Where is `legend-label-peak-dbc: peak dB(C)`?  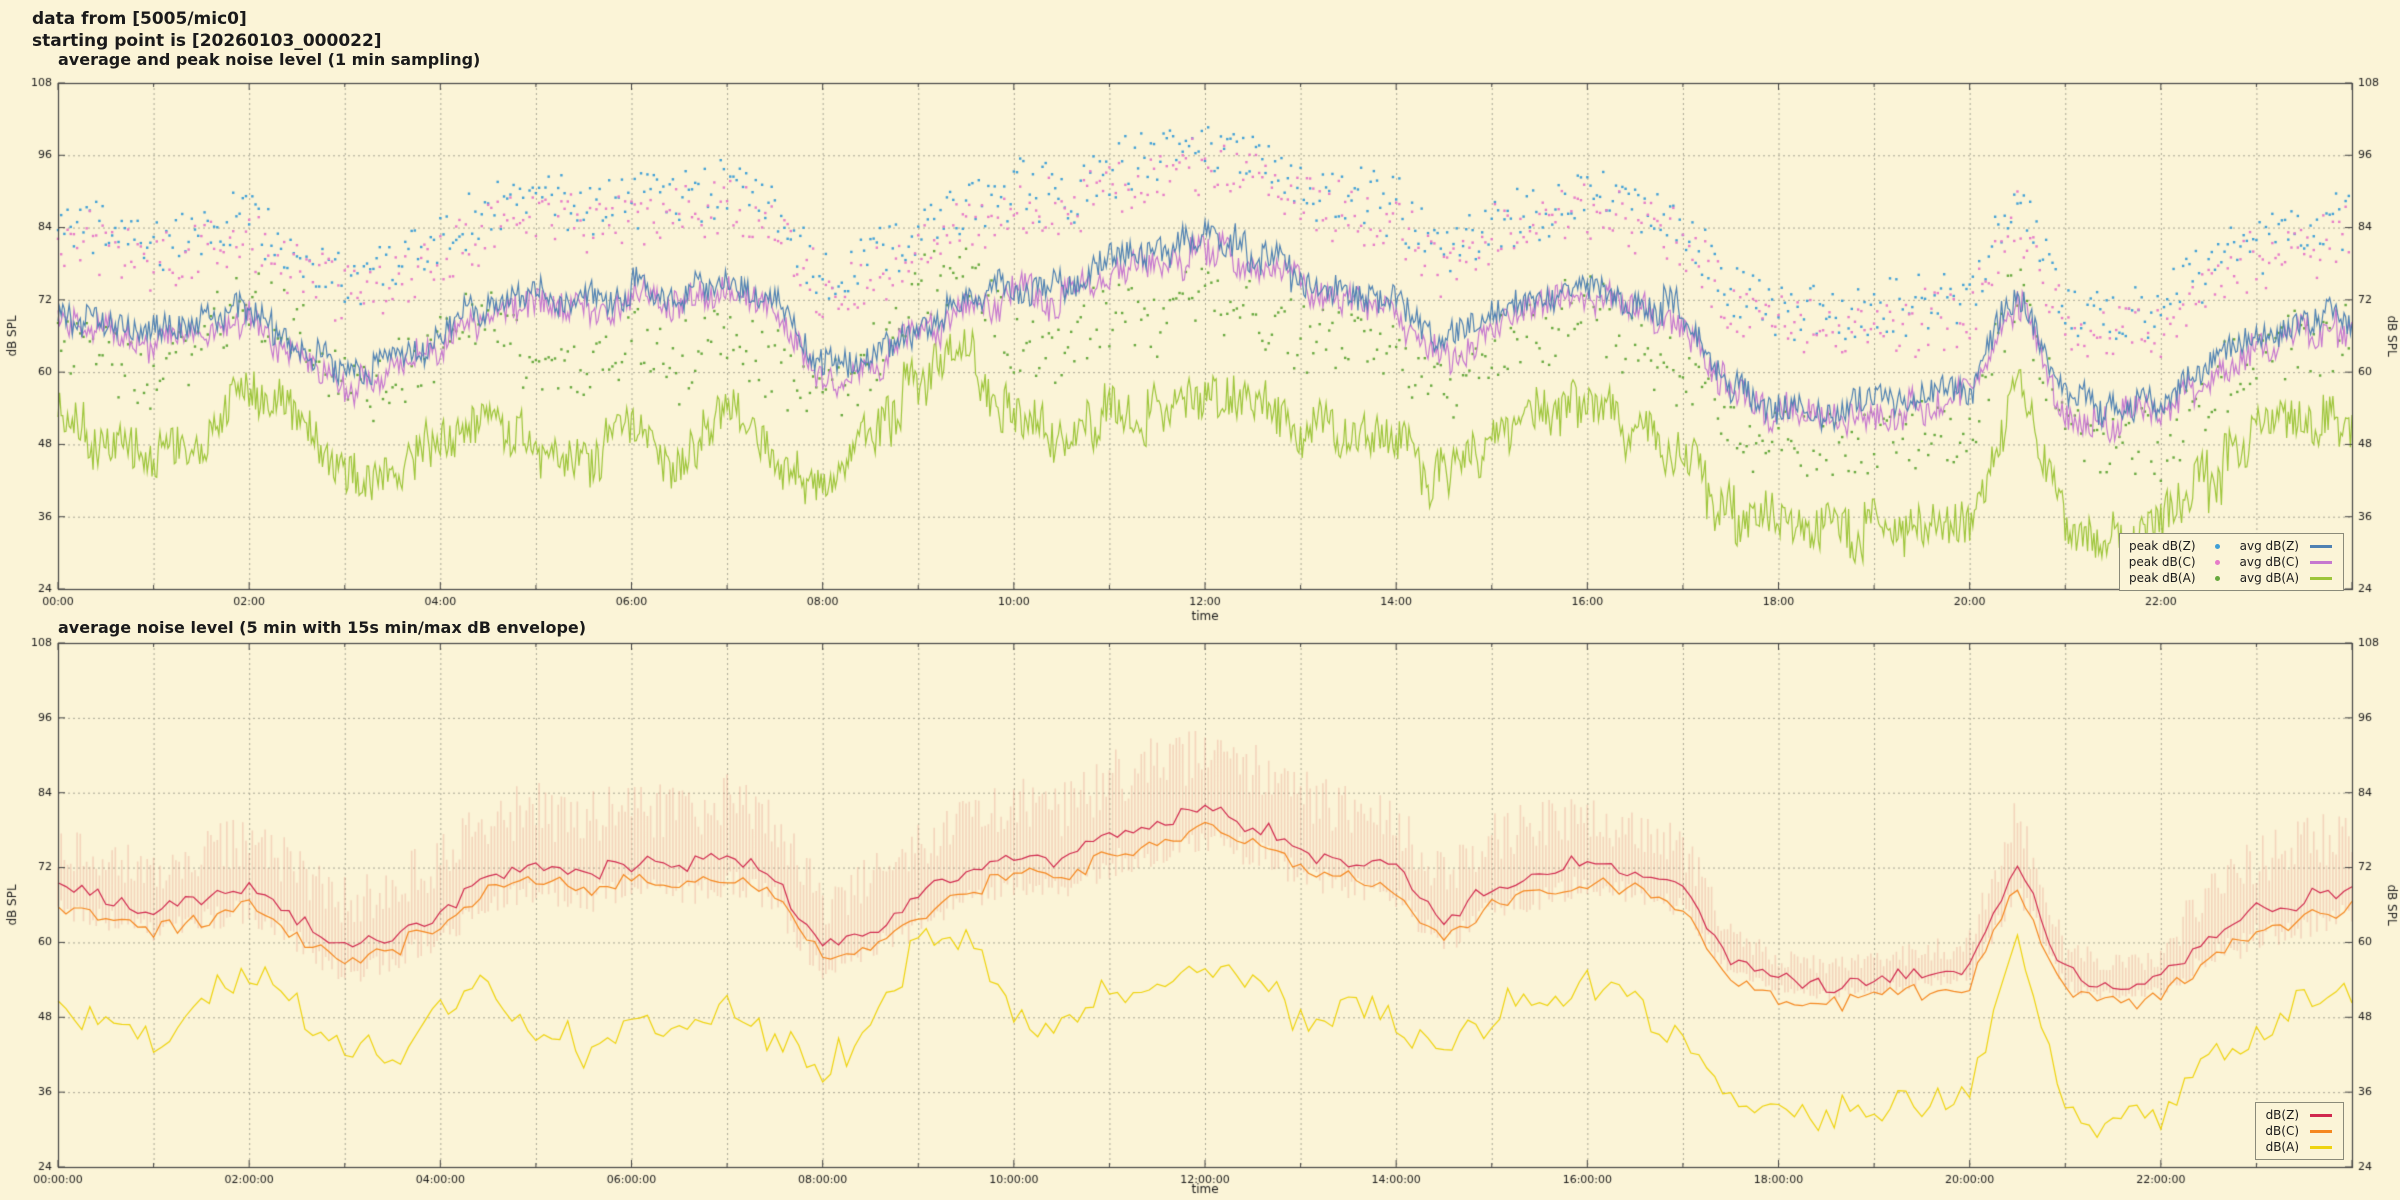 legend-label-peak-dbc: peak dB(C) is located at coordinates (2162, 562).